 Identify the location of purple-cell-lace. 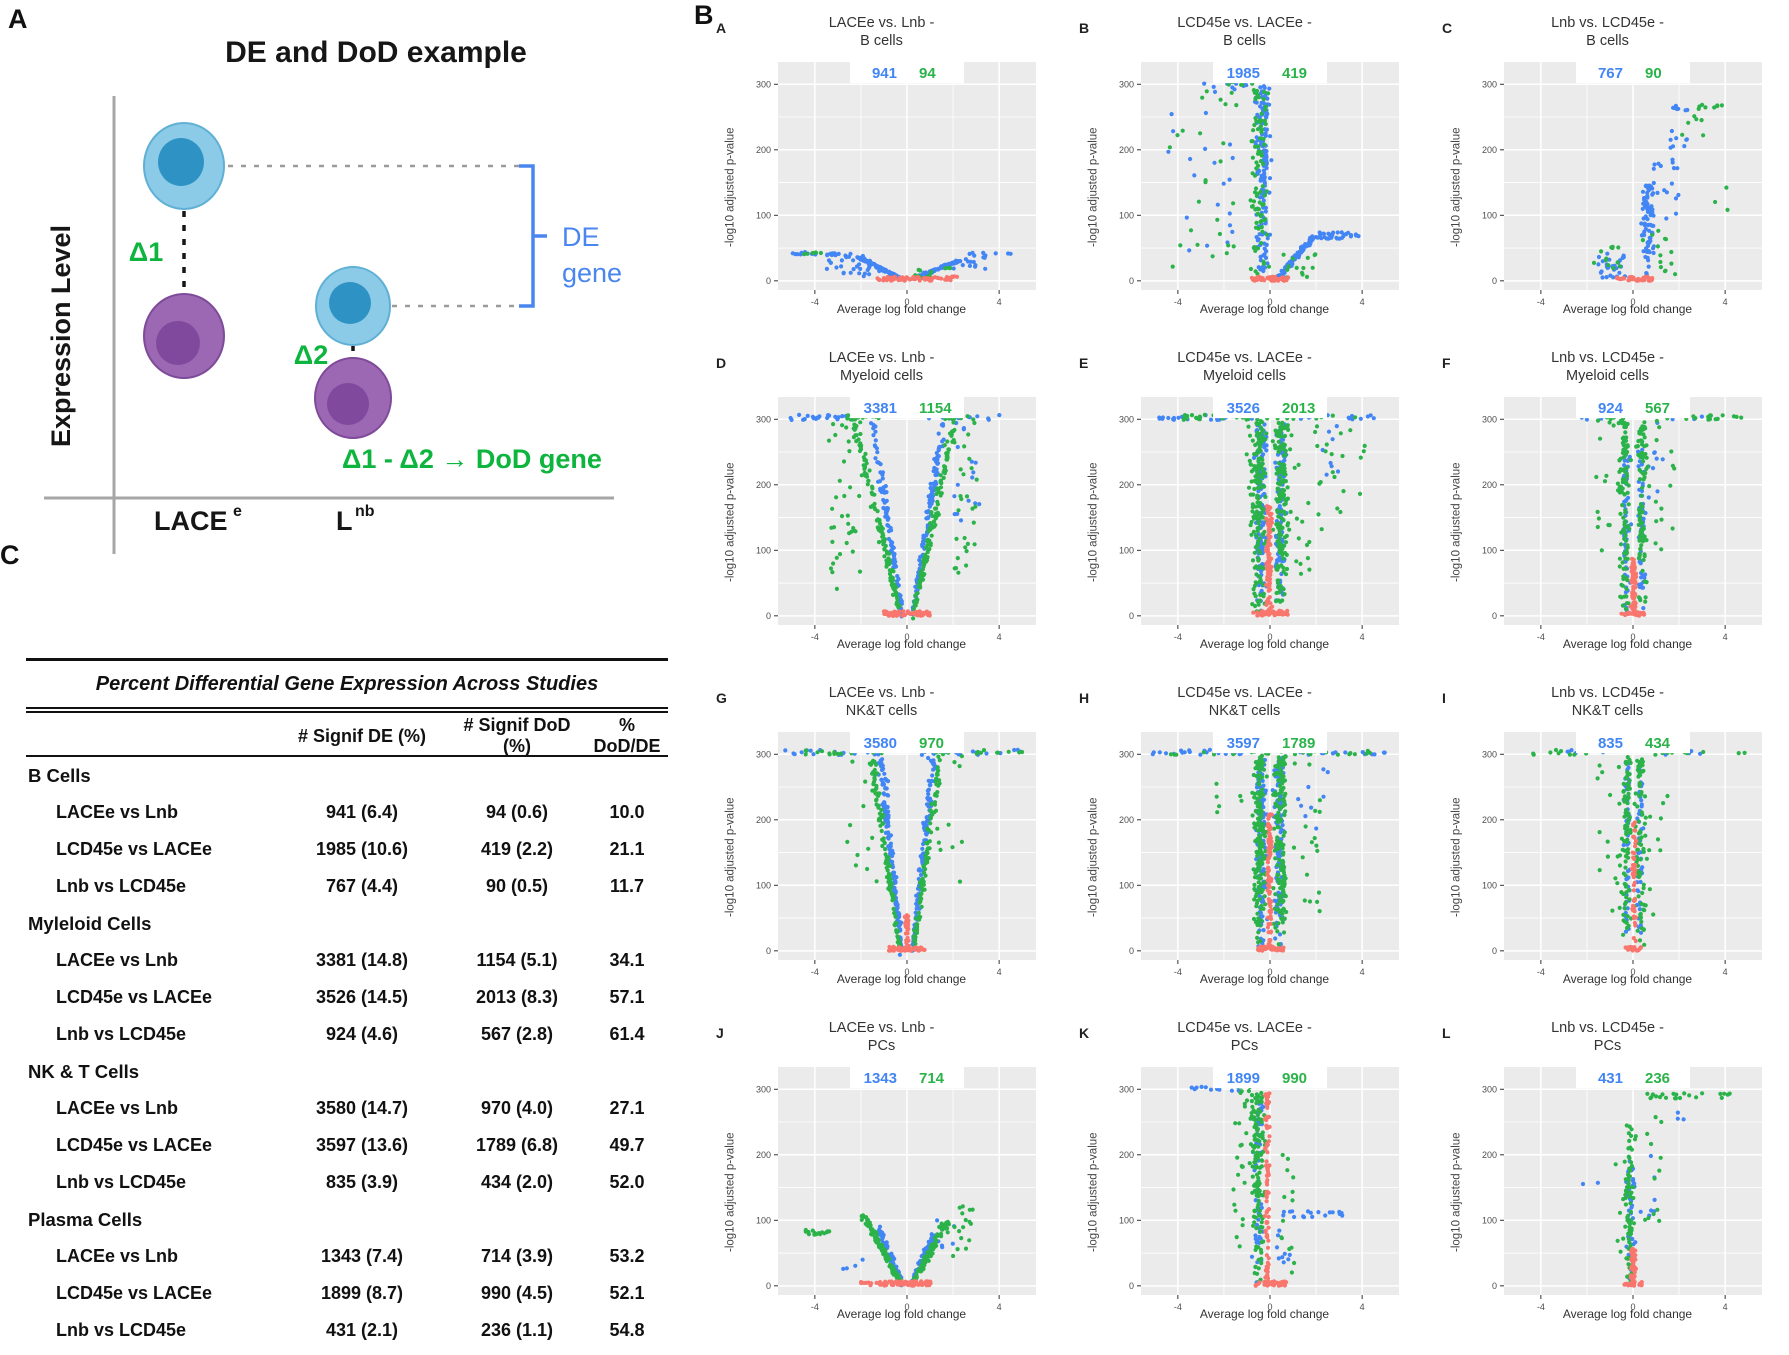
(184, 336).